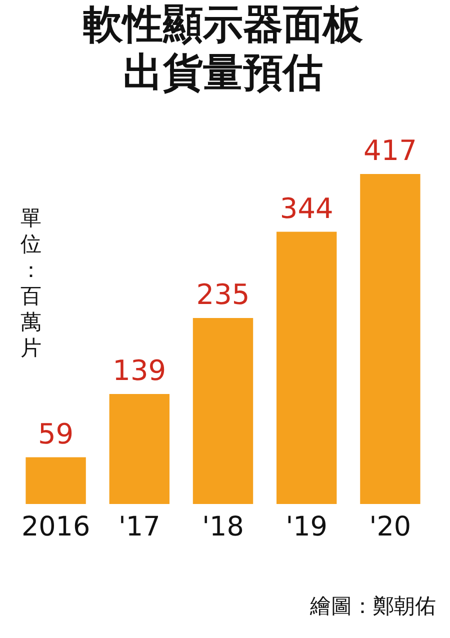 The image size is (450, 638). Describe the element at coordinates (56, 433) in the screenshot. I see `data-label: 59` at that location.